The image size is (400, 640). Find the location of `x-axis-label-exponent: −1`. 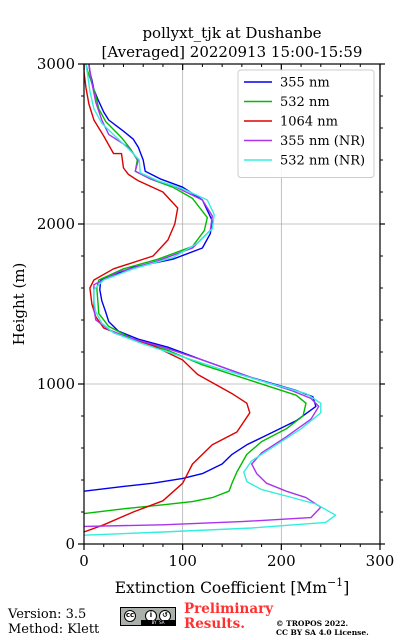

x-axis-label-exponent: −1 is located at coordinates (335, 582).